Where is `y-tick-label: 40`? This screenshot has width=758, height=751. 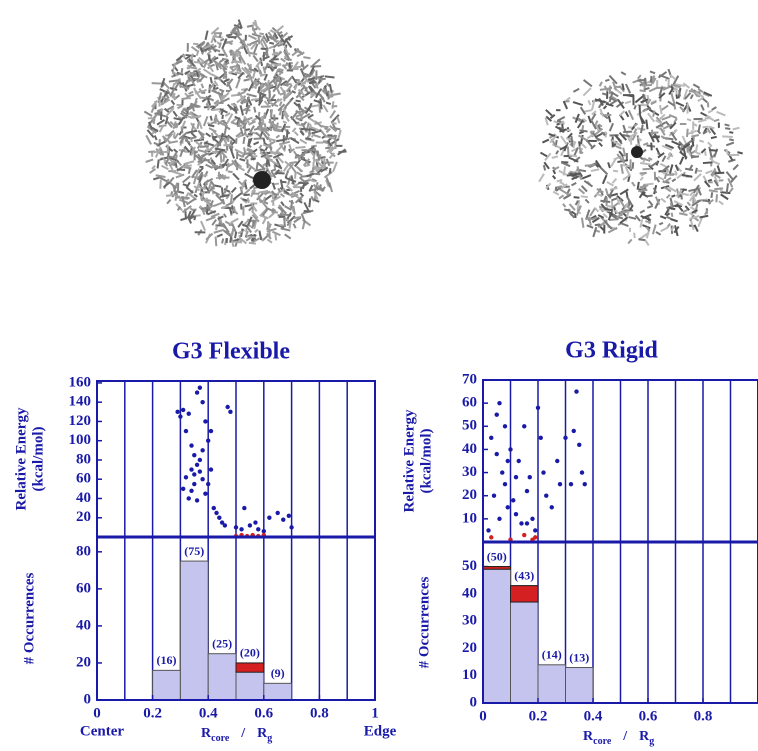 y-tick-label: 40 is located at coordinates (469, 593).